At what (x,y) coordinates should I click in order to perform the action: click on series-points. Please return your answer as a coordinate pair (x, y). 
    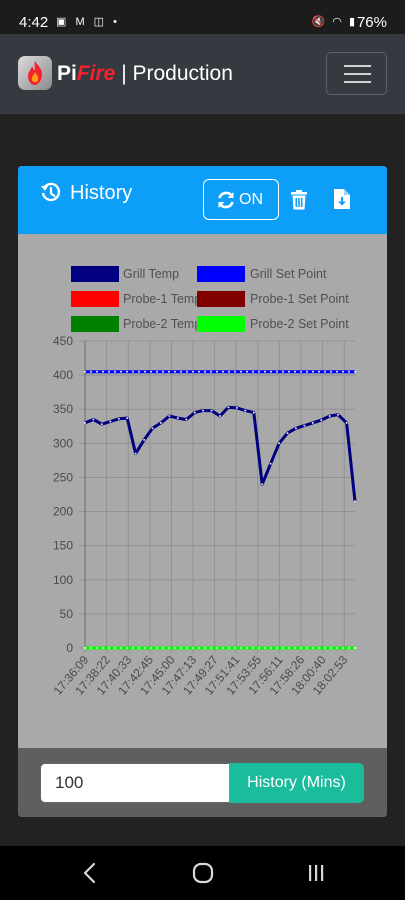
    Looking at the image, I should click on (220, 454).